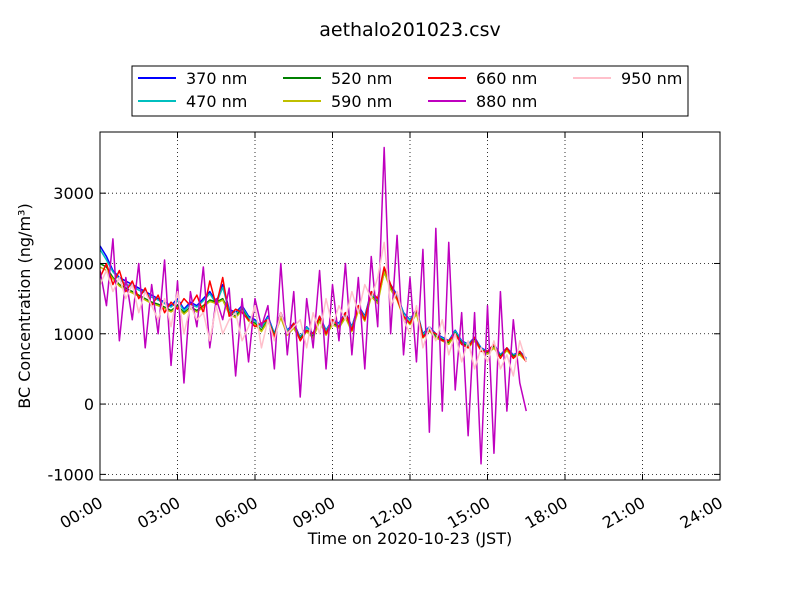  What do you see at coordinates (506, 78) in the screenshot?
I see `legend-label: 660 nm` at bounding box center [506, 78].